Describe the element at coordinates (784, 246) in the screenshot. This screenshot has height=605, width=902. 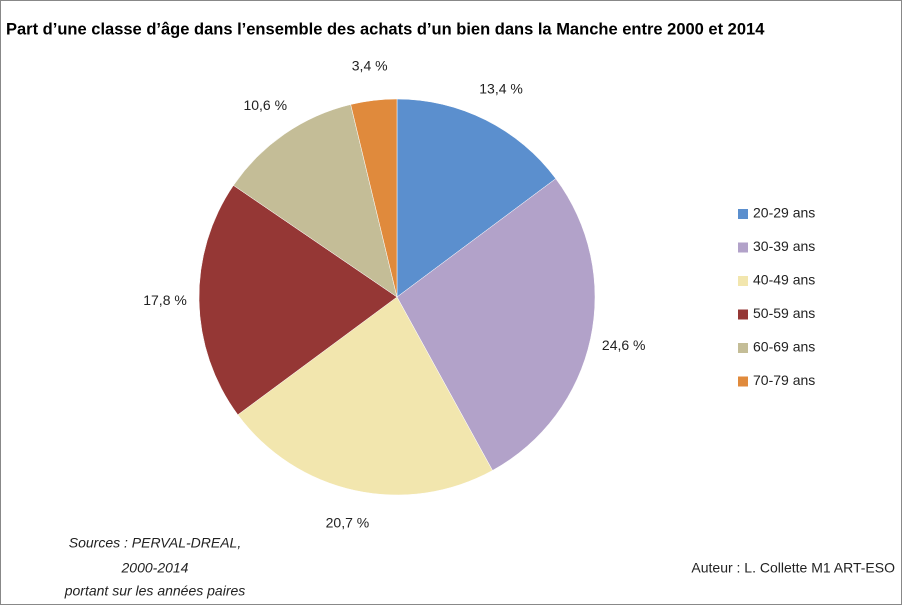
I see `legend-label: 30-39 ans` at that location.